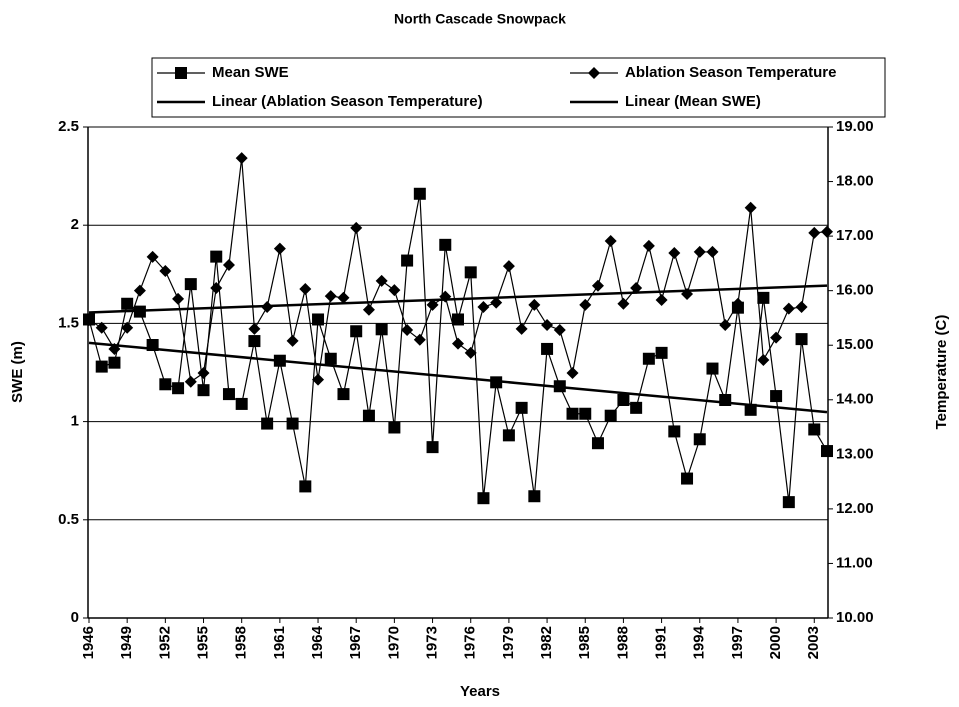  I want to click on x-tick-label: 1955, so click(202, 642).